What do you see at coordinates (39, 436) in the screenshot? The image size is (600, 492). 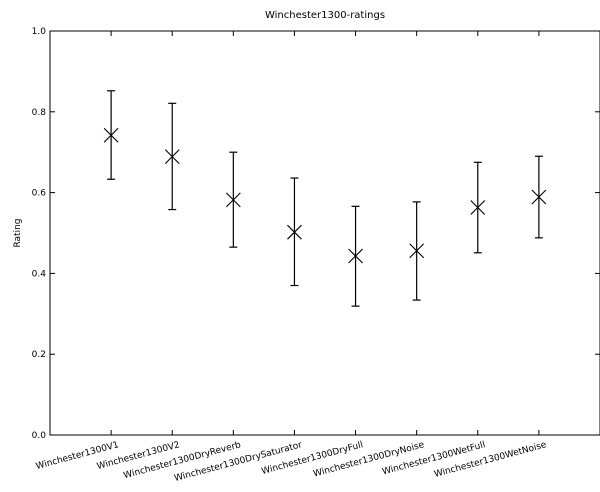 I see `y-tick-label: 0.0` at bounding box center [39, 436].